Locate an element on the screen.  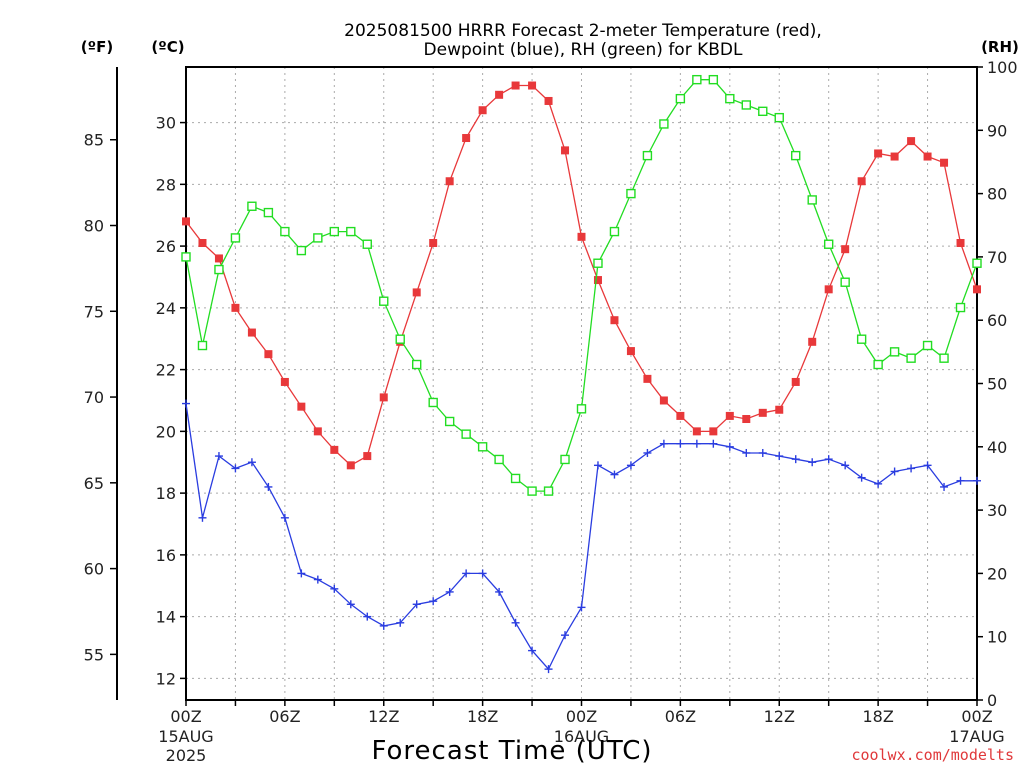
rh-tick-label: 50 is located at coordinates (997, 384).